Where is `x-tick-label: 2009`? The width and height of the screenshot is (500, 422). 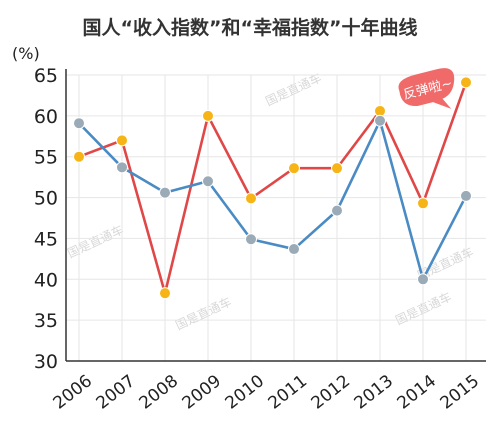 x-tick-label: 2009 is located at coordinates (202, 392).